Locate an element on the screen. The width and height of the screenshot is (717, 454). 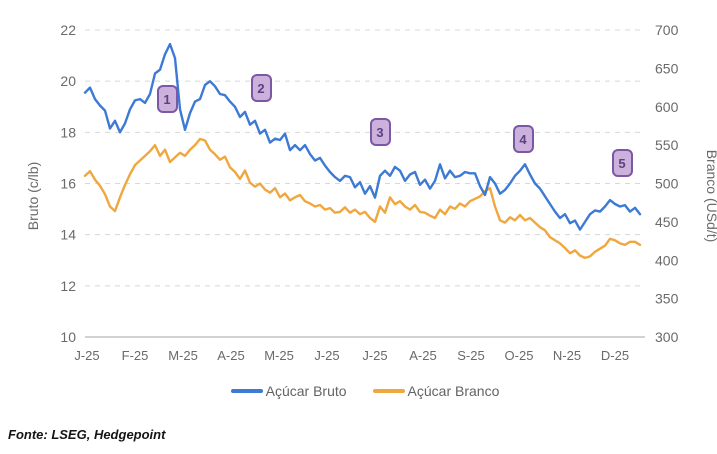
annotation-marker-4: 4 is located at coordinates (523, 139).